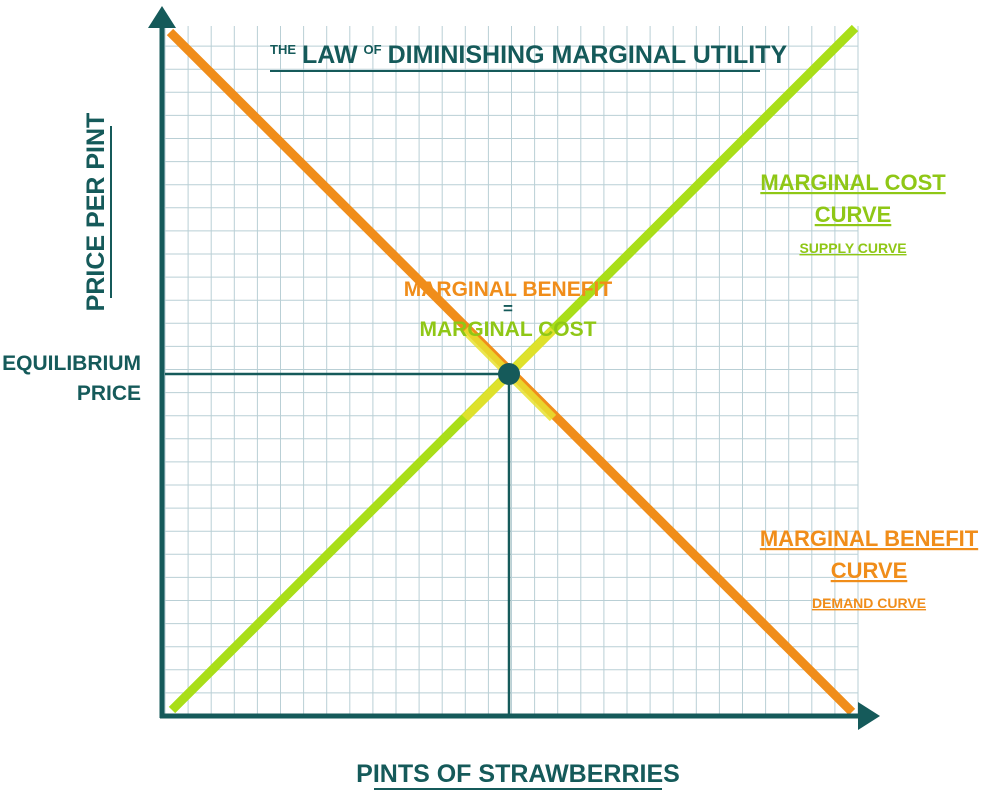 This screenshot has height=802, width=983. I want to click on benefit-curve-sub: DEMAND CURVE, so click(869, 603).